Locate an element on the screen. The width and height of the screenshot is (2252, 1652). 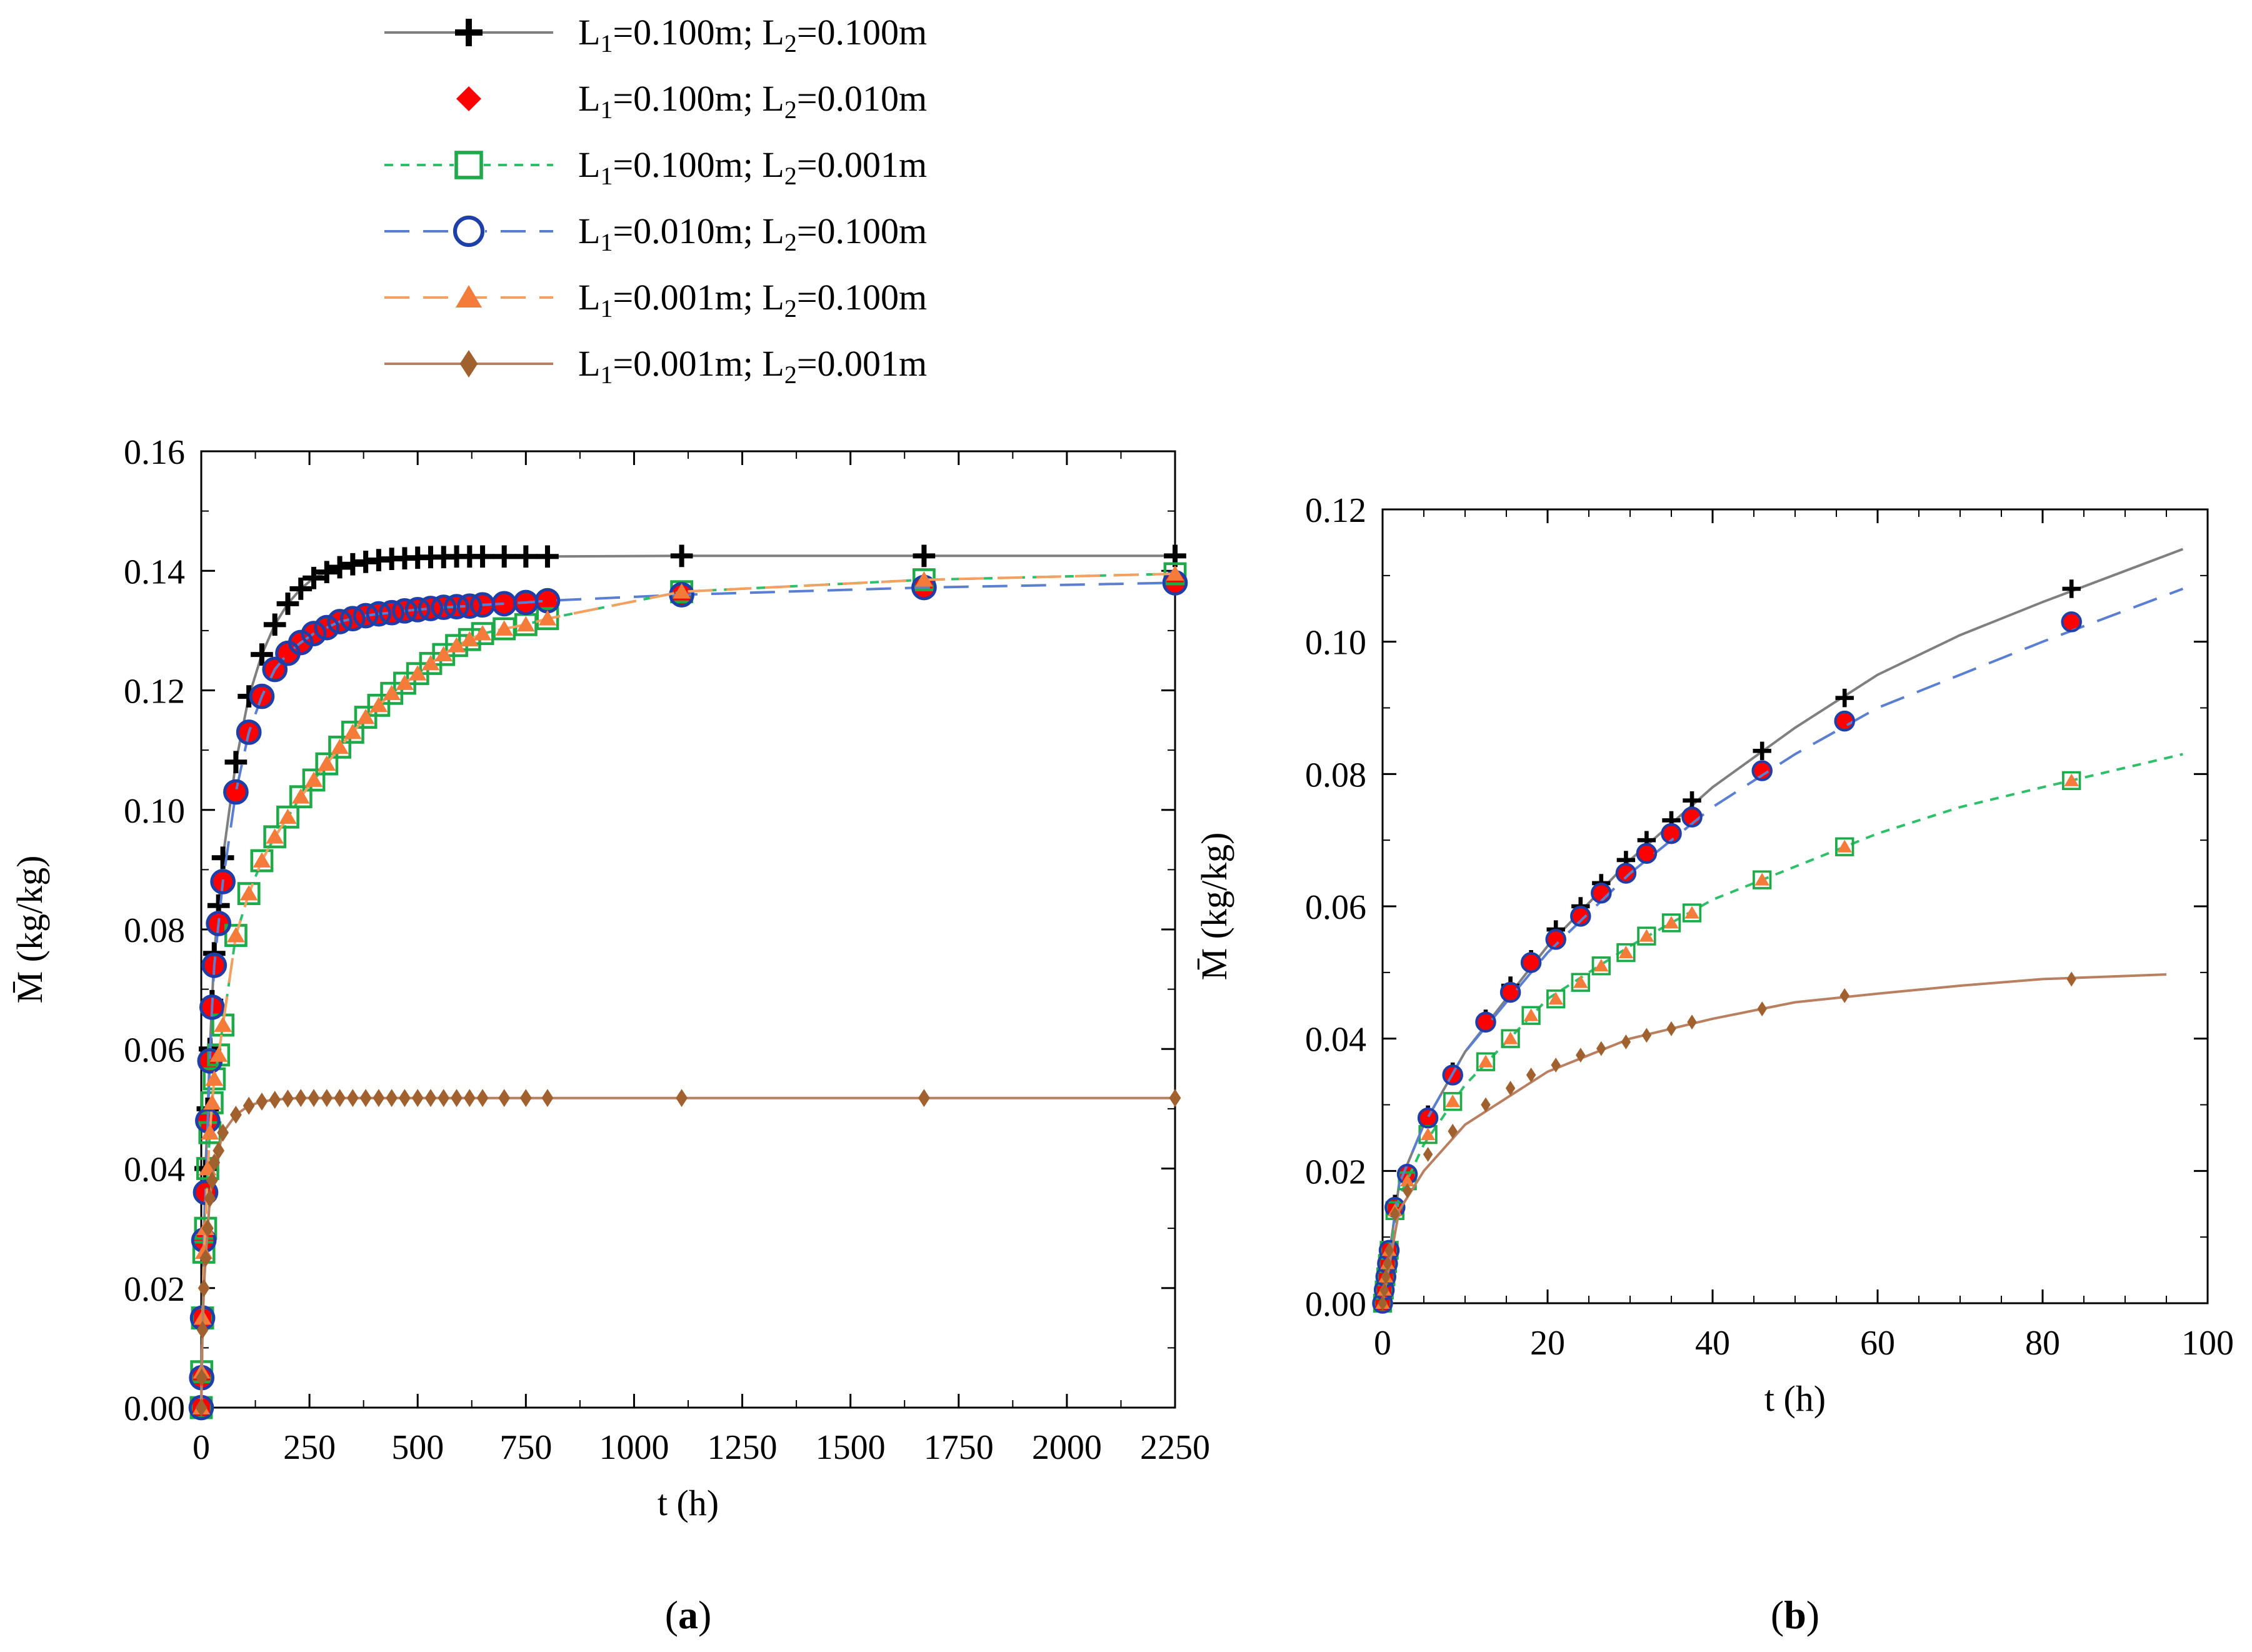
x-tick-label: 1000 is located at coordinates (634, 1447).